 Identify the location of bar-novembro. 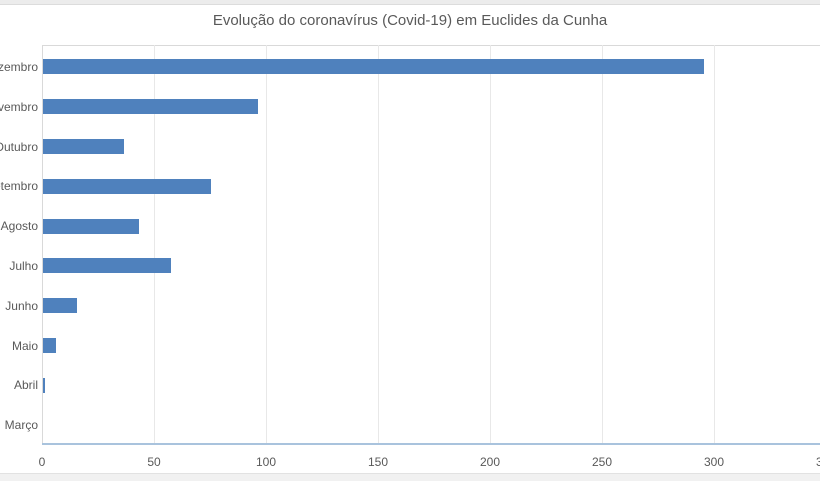
(151, 107).